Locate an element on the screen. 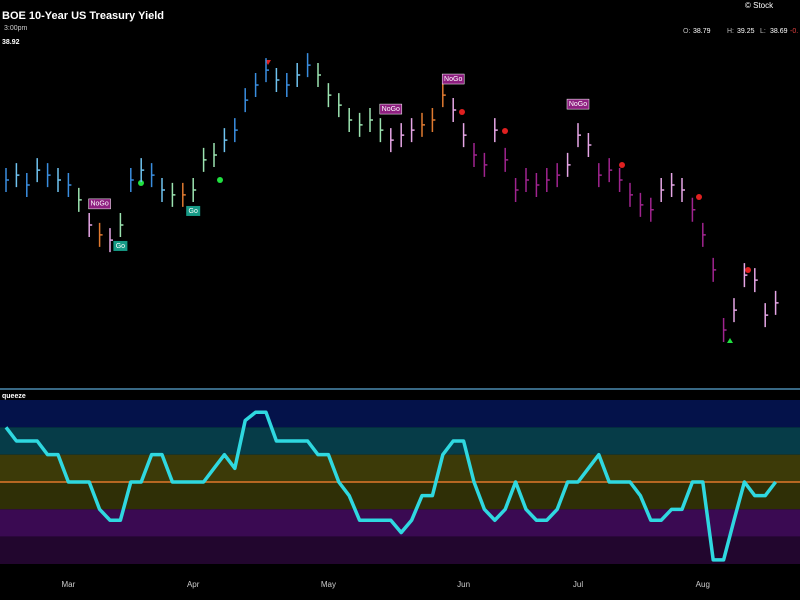  last-value: 38.92 is located at coordinates (11, 42).